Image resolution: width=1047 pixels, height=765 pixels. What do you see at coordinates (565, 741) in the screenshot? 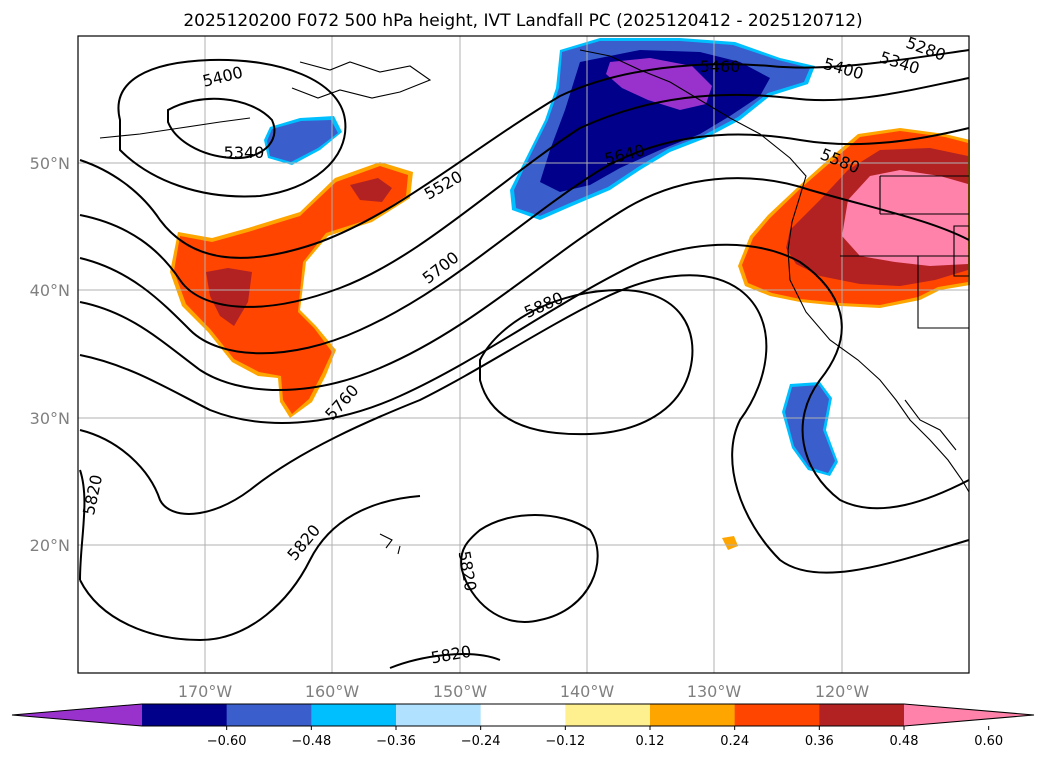
I see `colorbar-tick-label: −0.12` at bounding box center [565, 741].